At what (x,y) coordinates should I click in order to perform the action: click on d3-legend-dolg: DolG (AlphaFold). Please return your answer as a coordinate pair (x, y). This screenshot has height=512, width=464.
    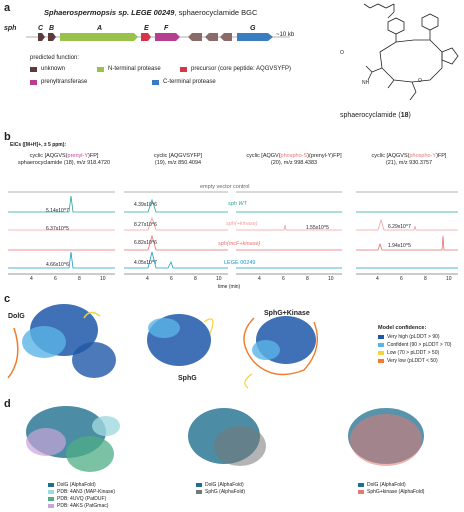
    Looking at the image, I should click on (382, 485).